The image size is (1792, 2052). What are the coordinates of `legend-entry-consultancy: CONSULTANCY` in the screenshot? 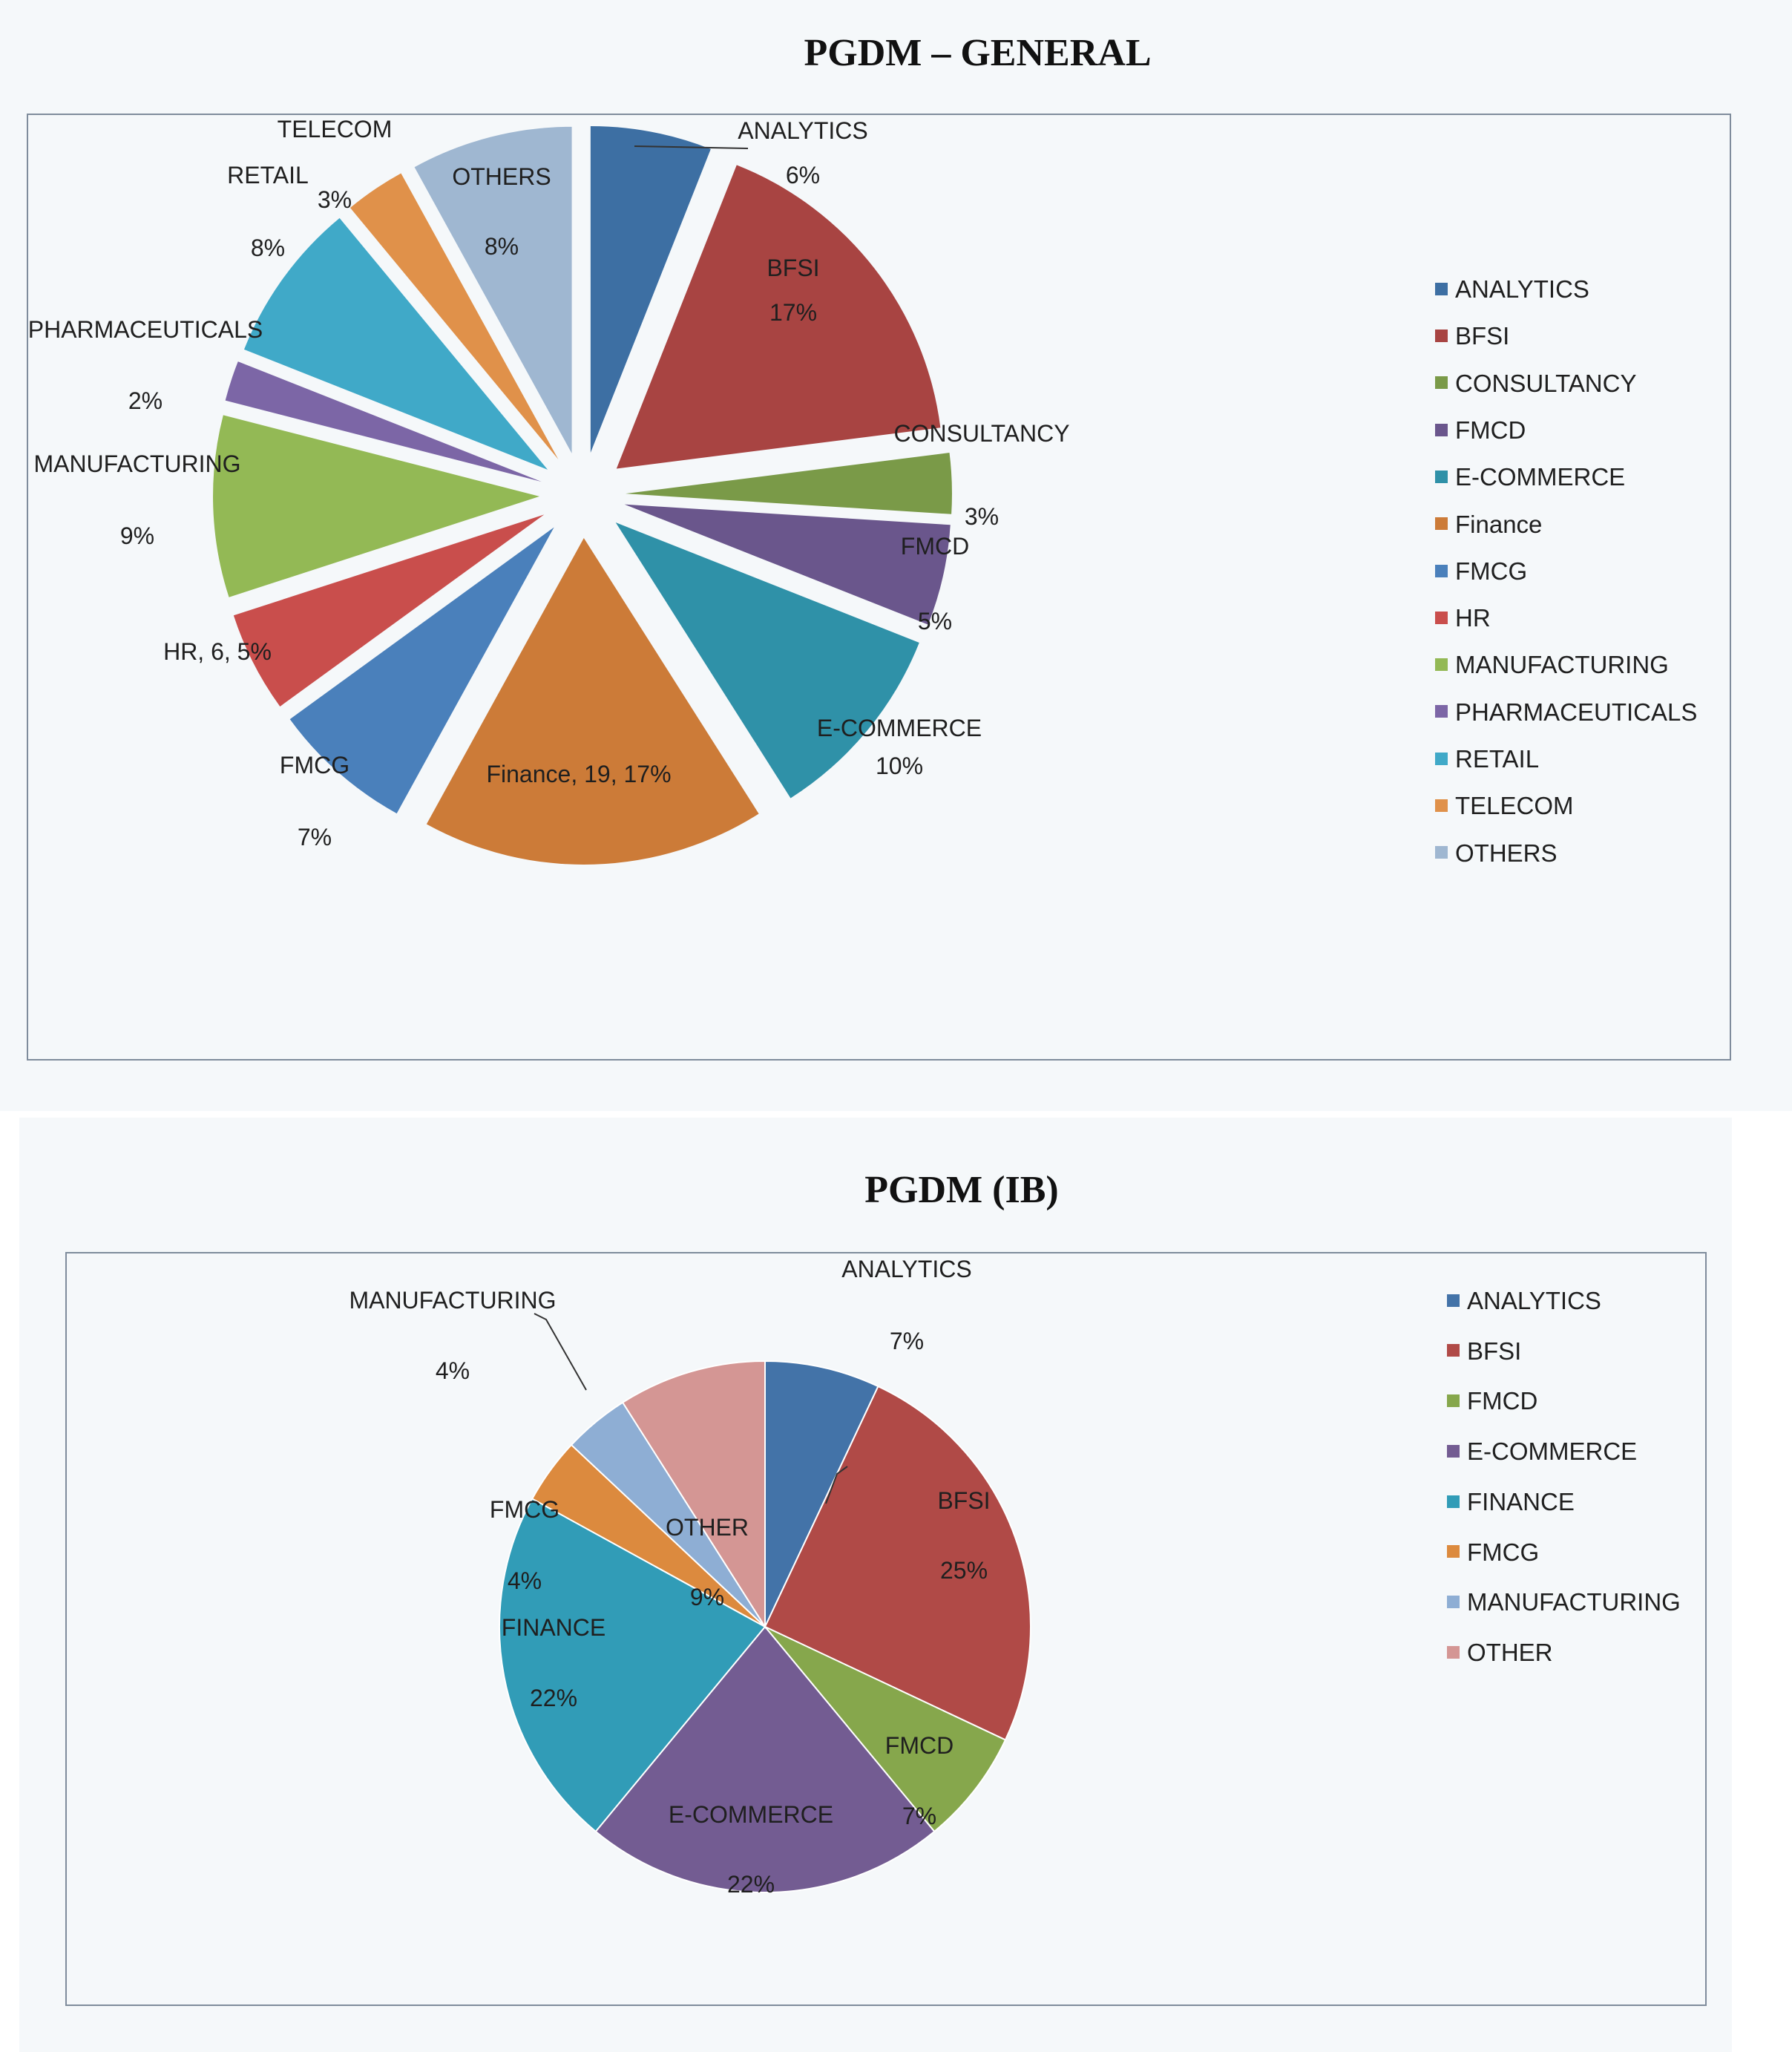 It's located at (1535, 384).